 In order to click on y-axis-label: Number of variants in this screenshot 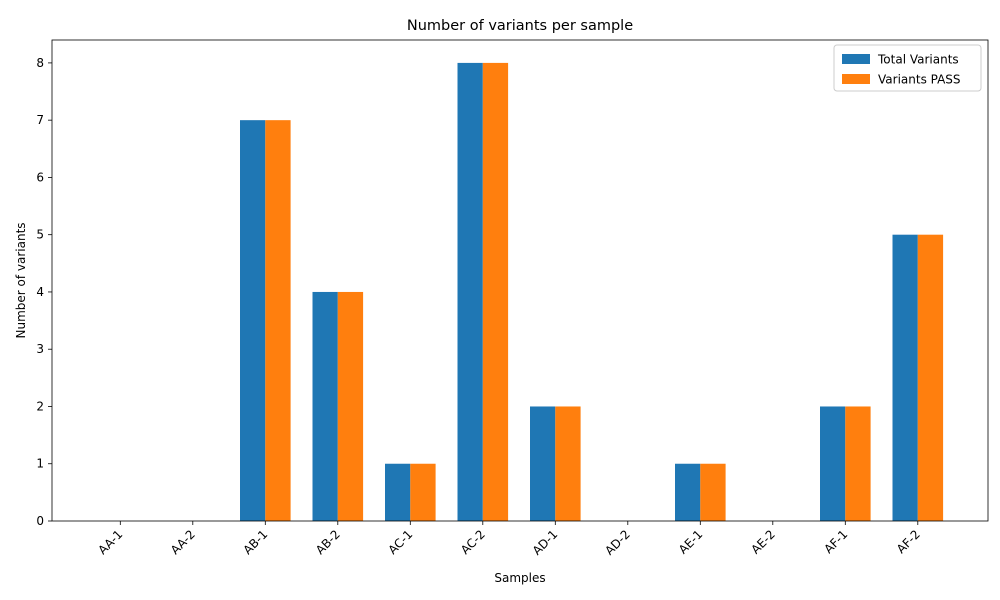, I will do `click(21, 280)`.